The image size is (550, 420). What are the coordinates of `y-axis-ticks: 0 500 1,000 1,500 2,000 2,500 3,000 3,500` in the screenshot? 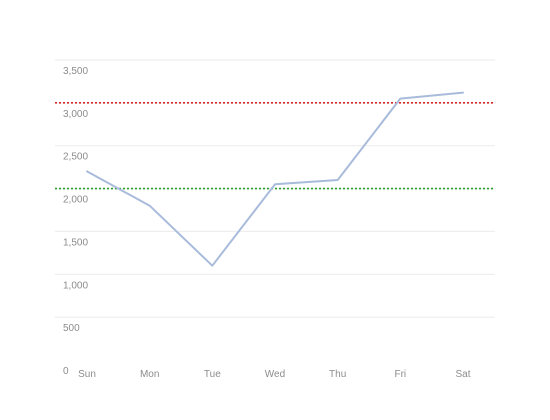 It's located at (75, 221).